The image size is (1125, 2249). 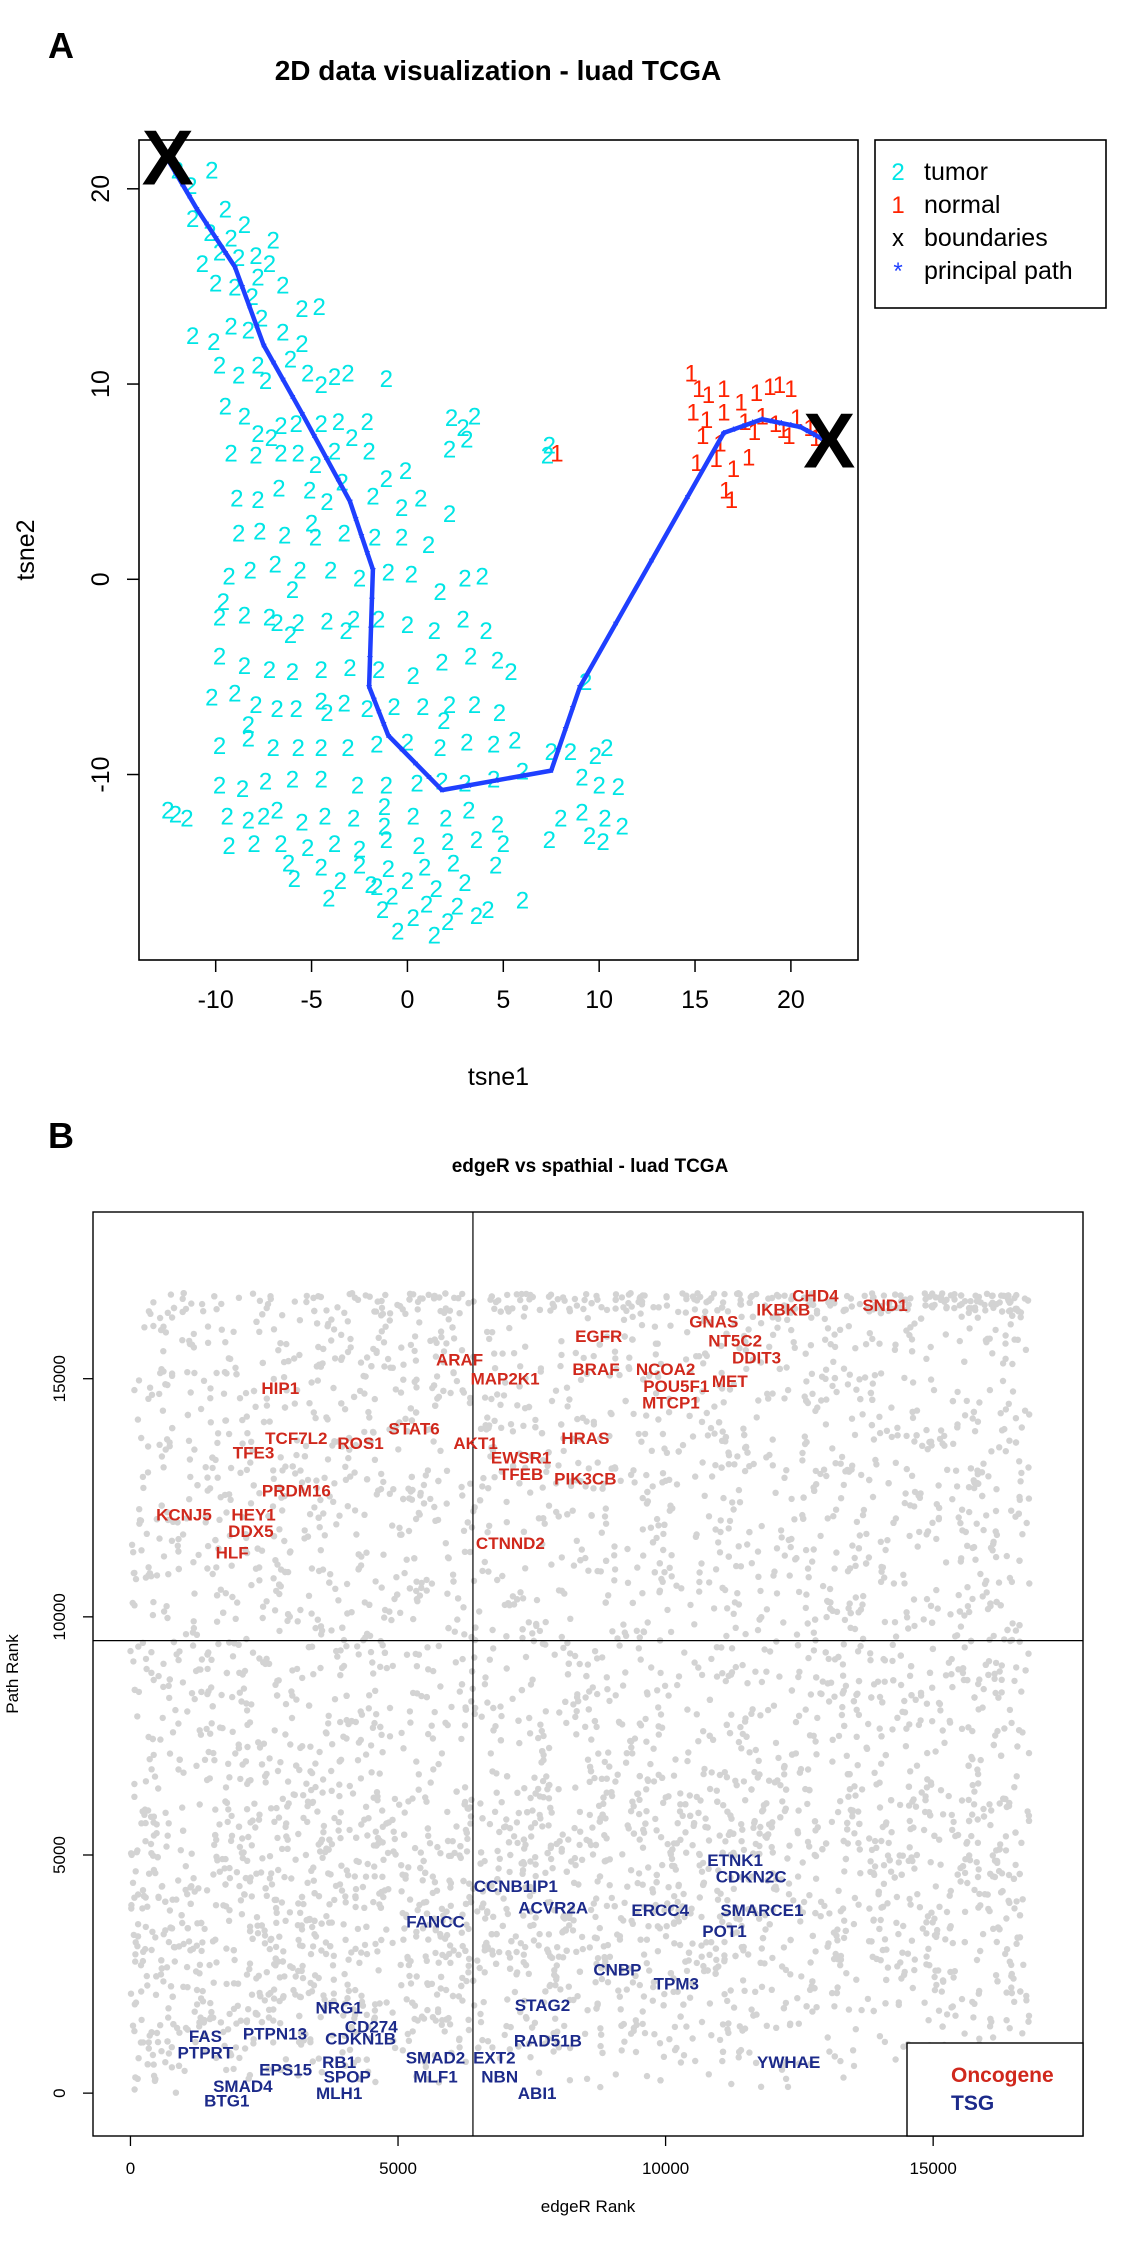 I want to click on chart-a-legend-item: 1 normal, so click(x=945, y=205).